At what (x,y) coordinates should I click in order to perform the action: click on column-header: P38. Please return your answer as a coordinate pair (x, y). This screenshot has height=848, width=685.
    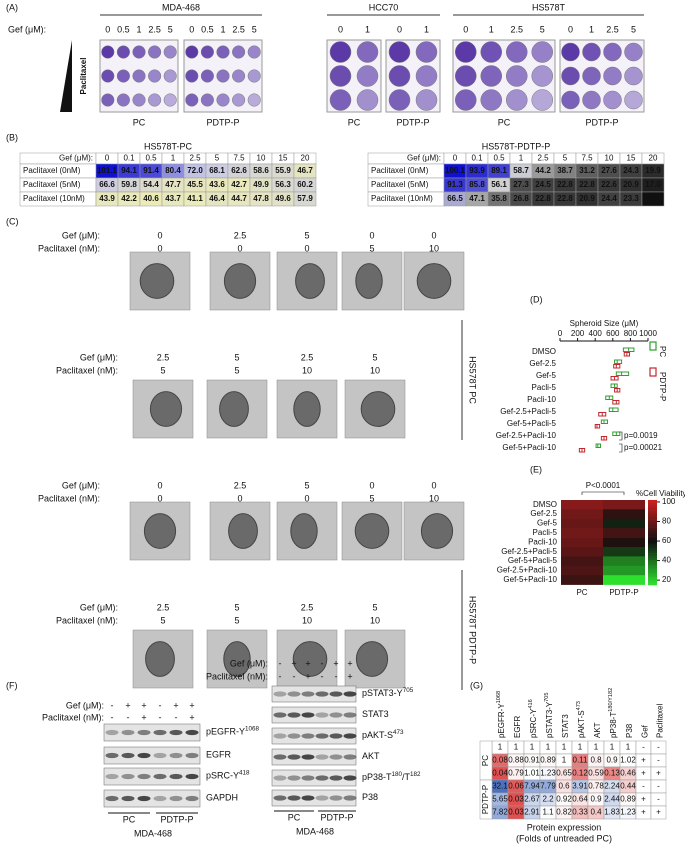
    Looking at the image, I should click on (629, 730).